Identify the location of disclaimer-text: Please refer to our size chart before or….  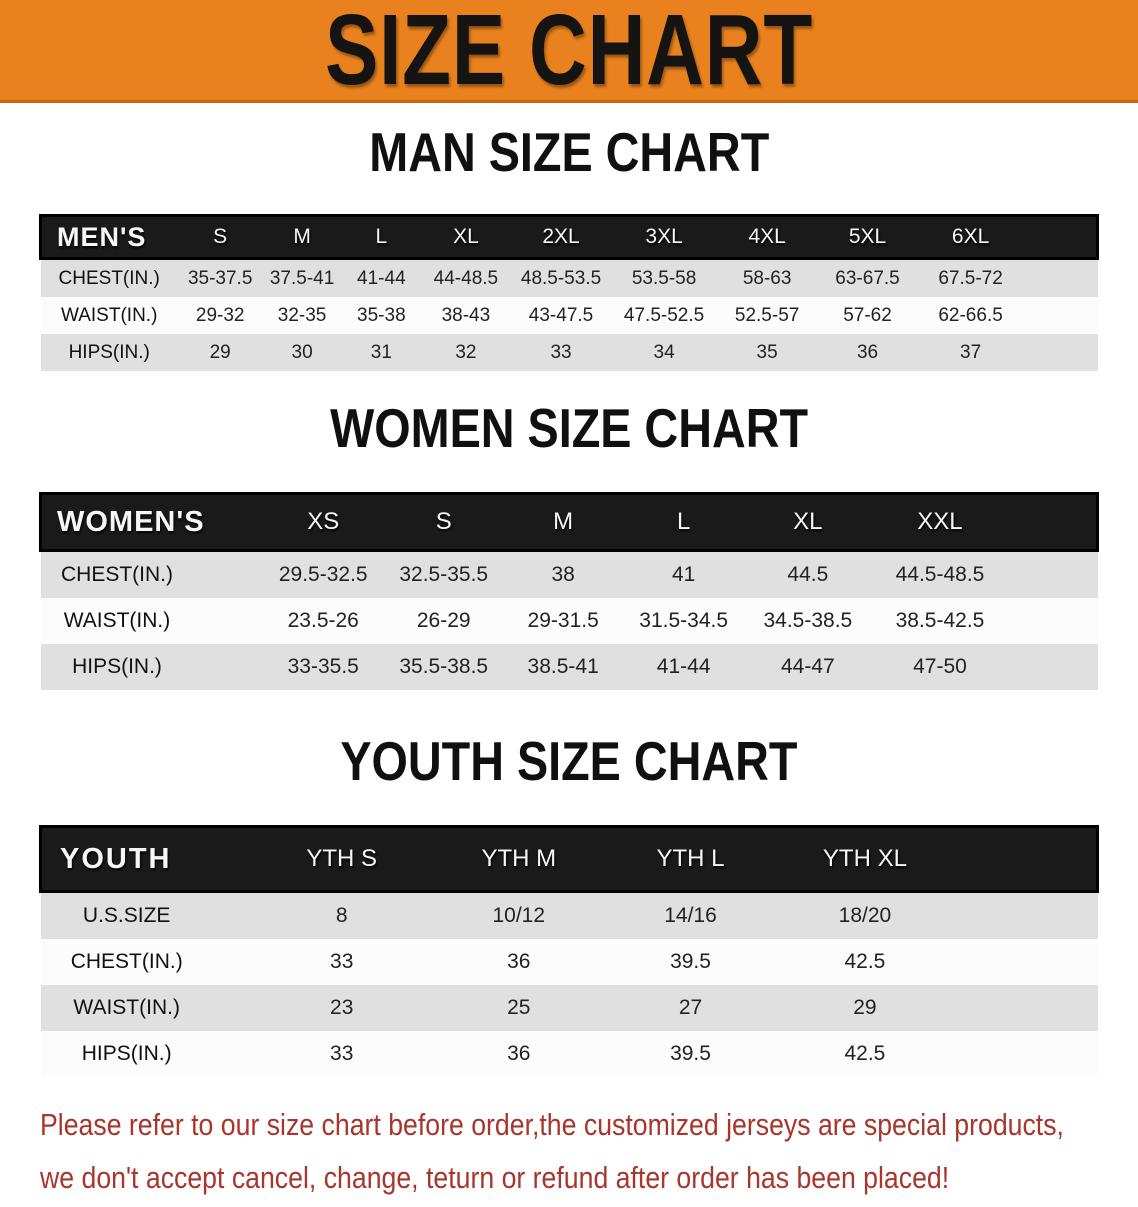
(589, 1154).